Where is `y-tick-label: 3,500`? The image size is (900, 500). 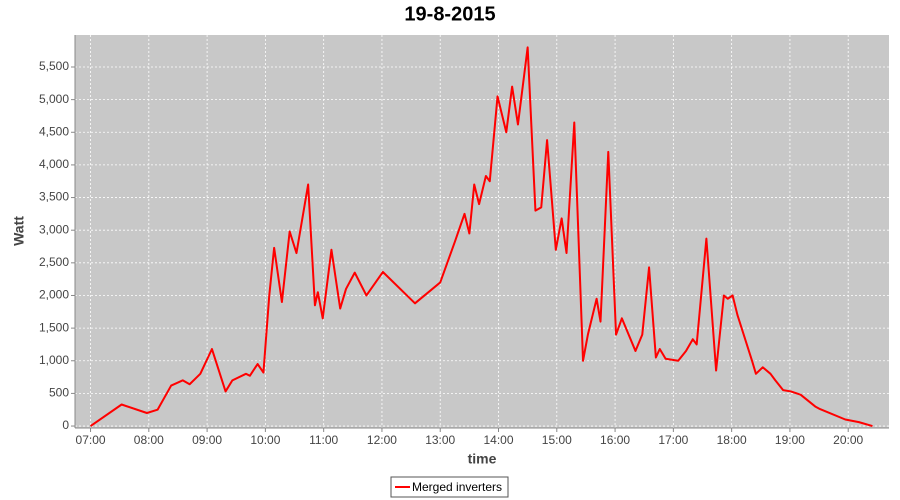
y-tick-label: 3,500 is located at coordinates (54, 197).